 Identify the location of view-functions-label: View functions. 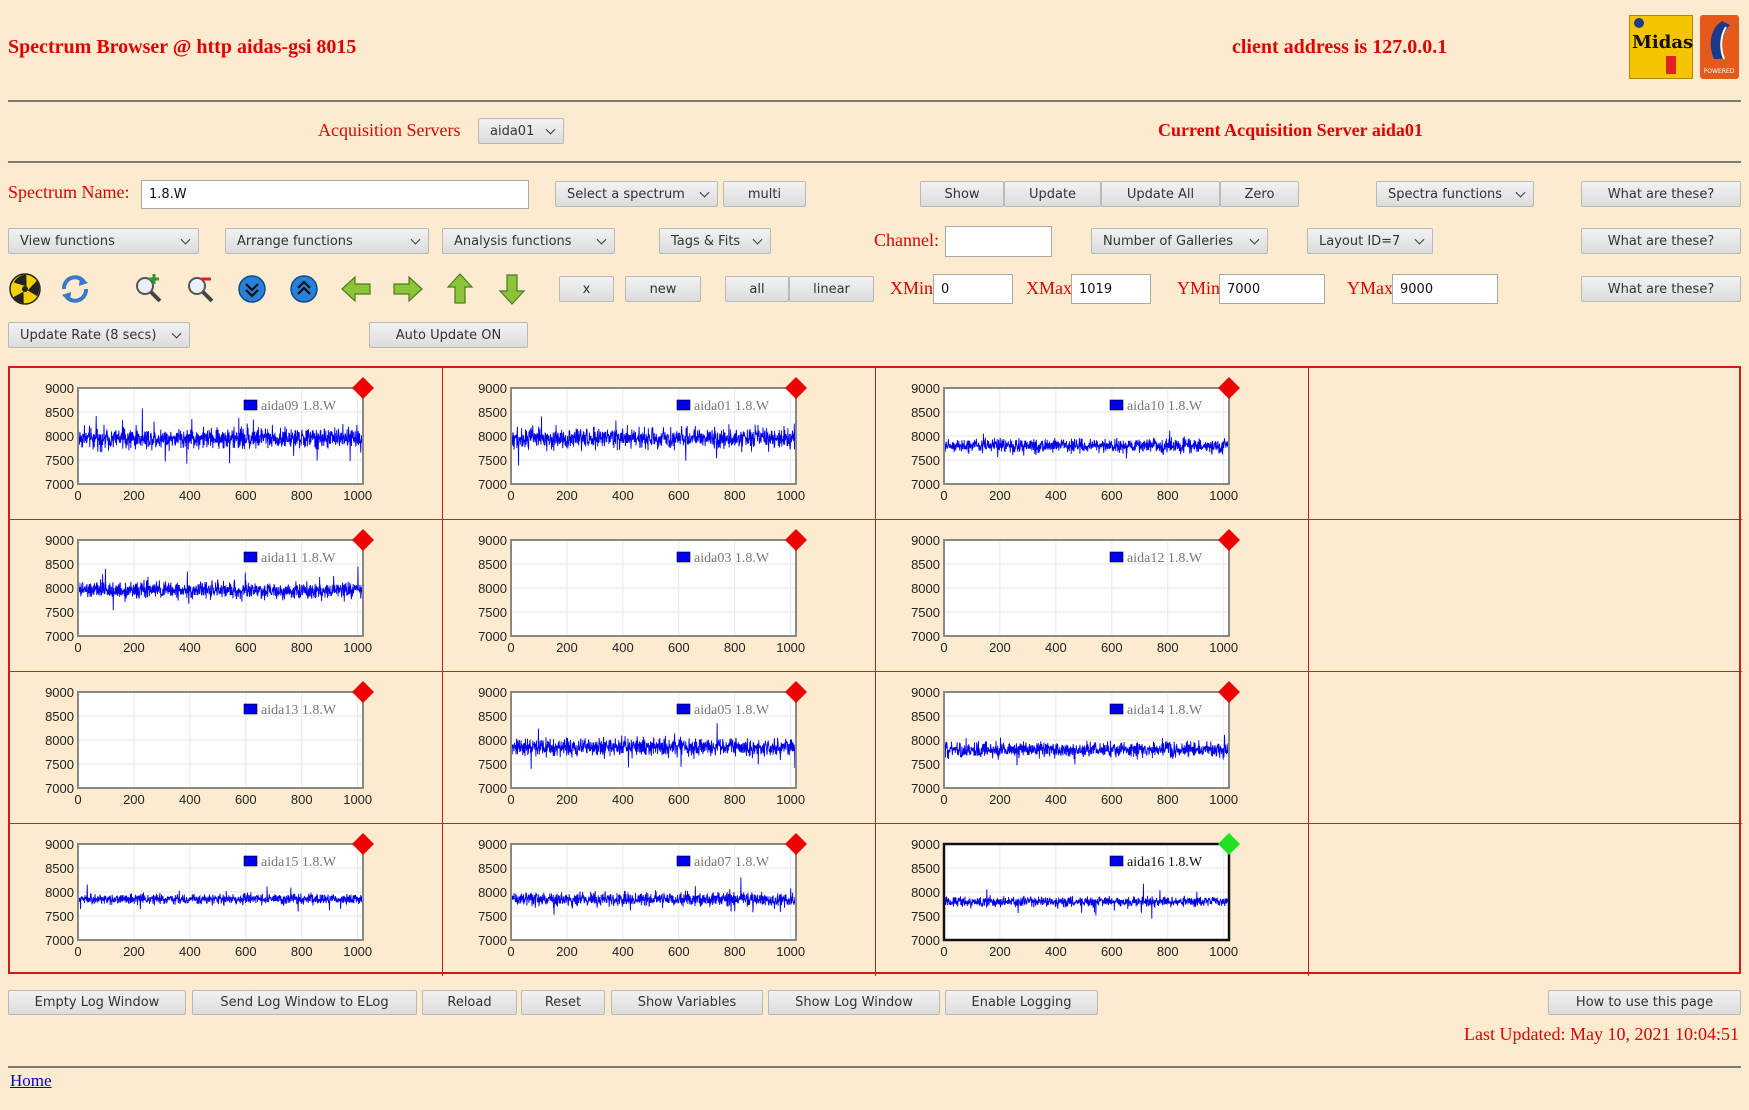
(67, 241).